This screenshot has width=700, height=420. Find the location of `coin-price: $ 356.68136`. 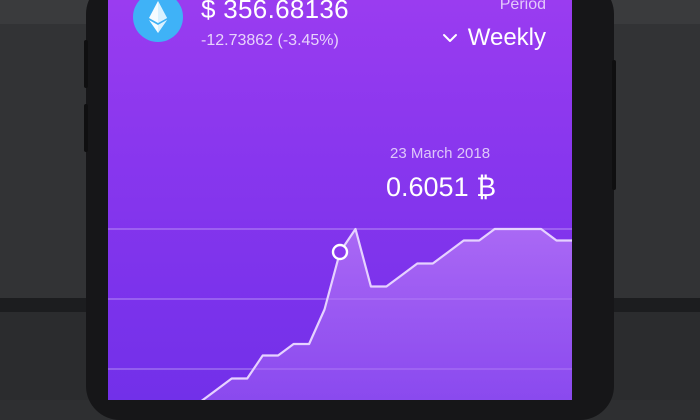

coin-price: $ 356.68136 is located at coordinates (275, 12).